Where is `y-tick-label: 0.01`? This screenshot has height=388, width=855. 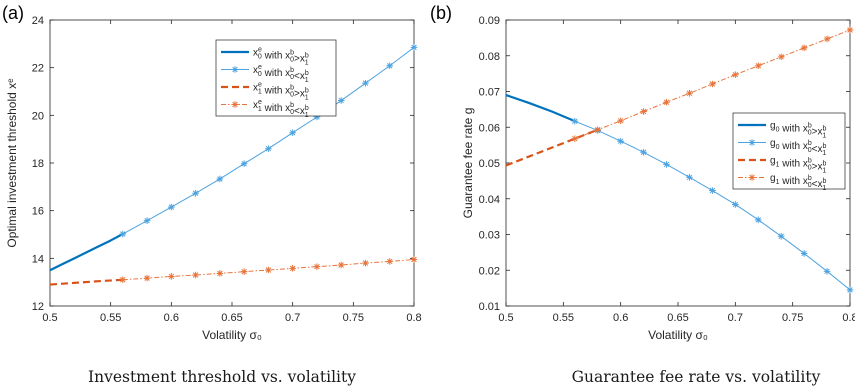 y-tick-label: 0.01 is located at coordinates (489, 307).